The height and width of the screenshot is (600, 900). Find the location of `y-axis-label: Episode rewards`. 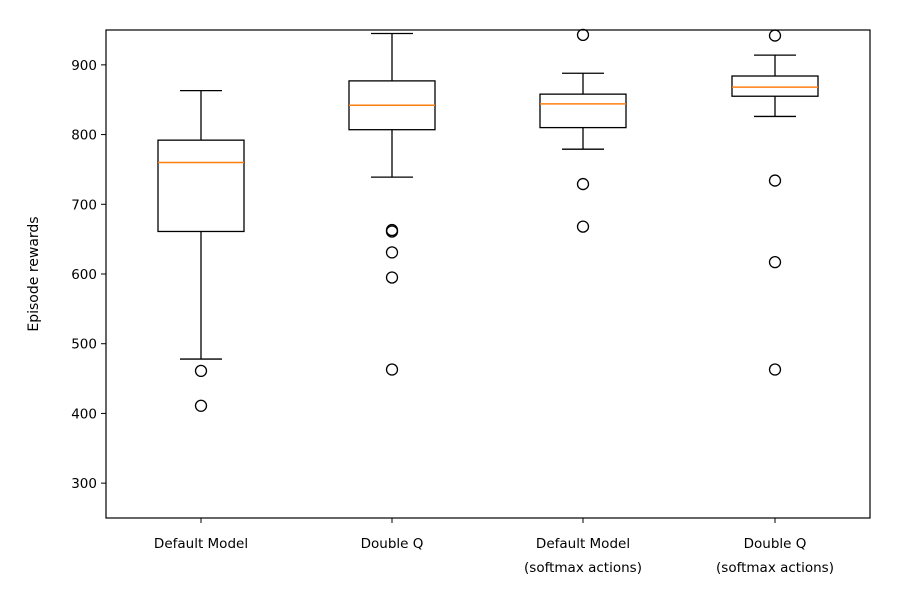

y-axis-label: Episode rewards is located at coordinates (34, 273).